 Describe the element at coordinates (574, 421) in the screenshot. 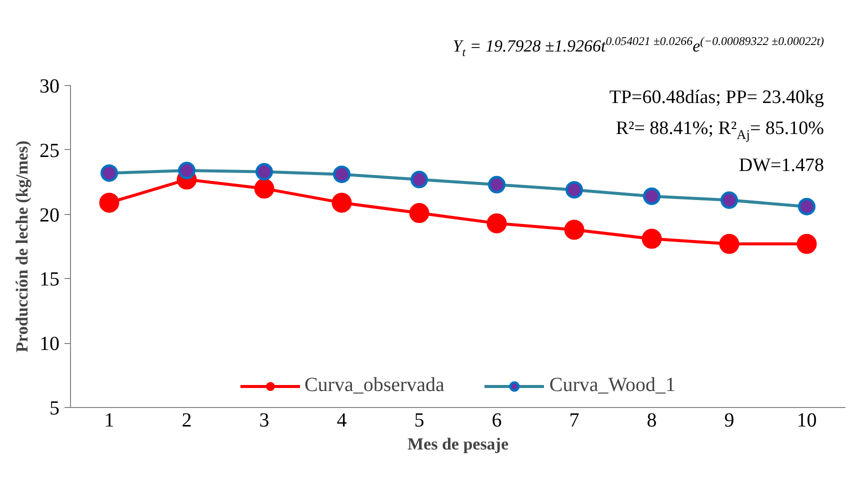

I see `x-tick-label: 7` at that location.